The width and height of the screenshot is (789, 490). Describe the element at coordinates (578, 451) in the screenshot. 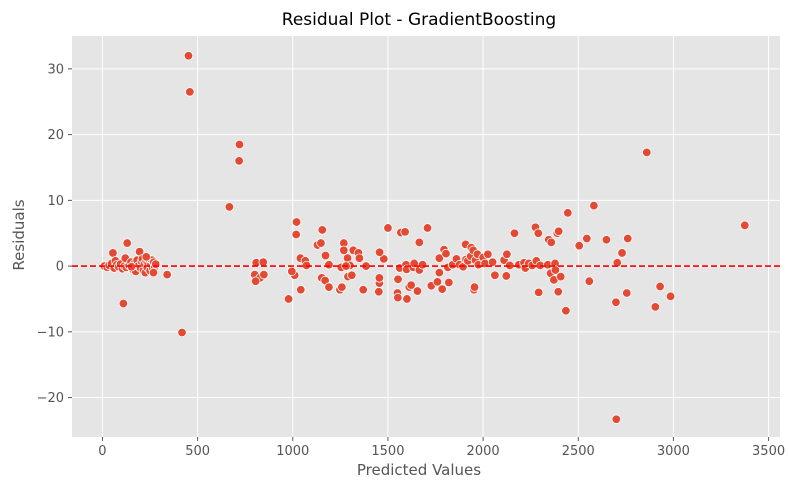

I see `x-tick-label: 2500` at that location.